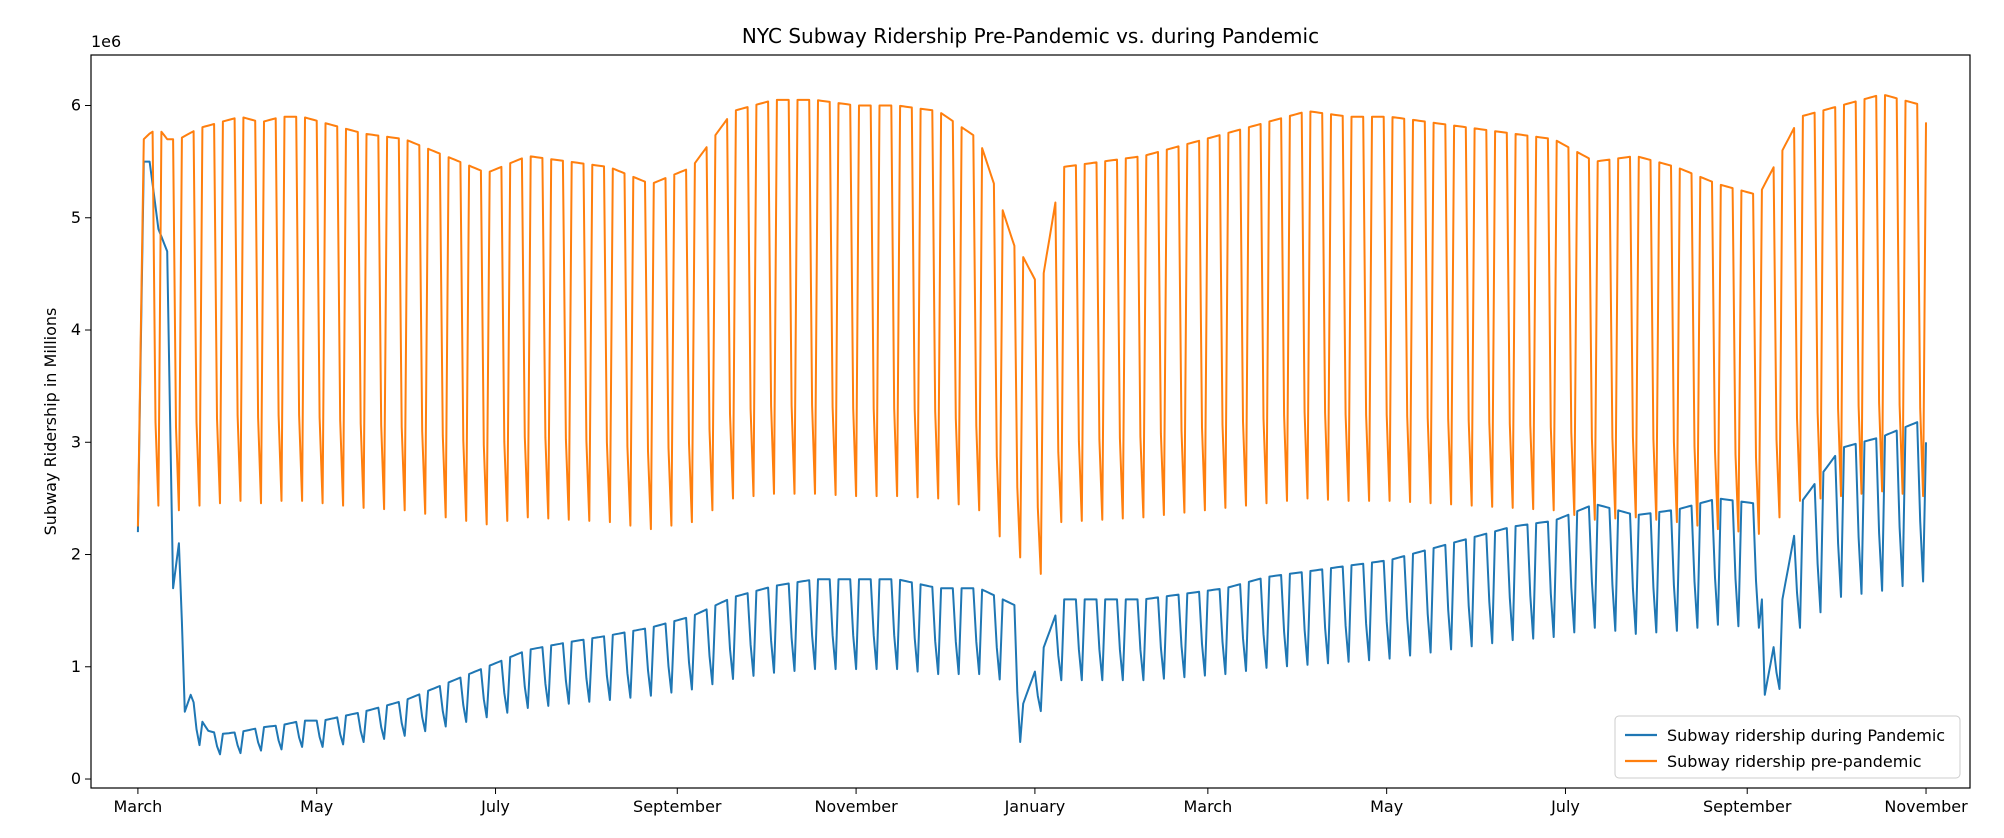  What do you see at coordinates (1806, 735) in the screenshot?
I see `legend-label: Subway ridership during Pandemic` at bounding box center [1806, 735].